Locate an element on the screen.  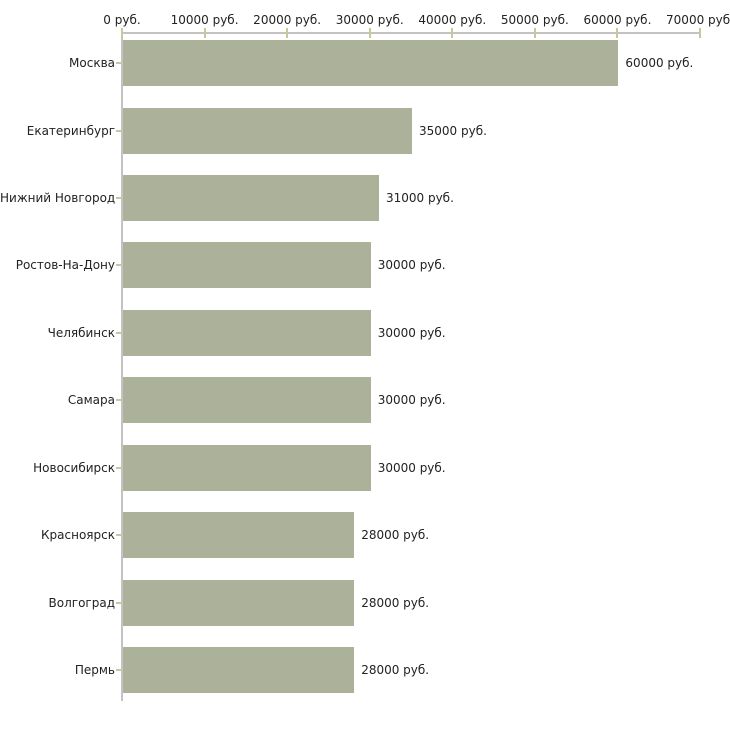
y-axis-line is located at coordinates (122, 366).